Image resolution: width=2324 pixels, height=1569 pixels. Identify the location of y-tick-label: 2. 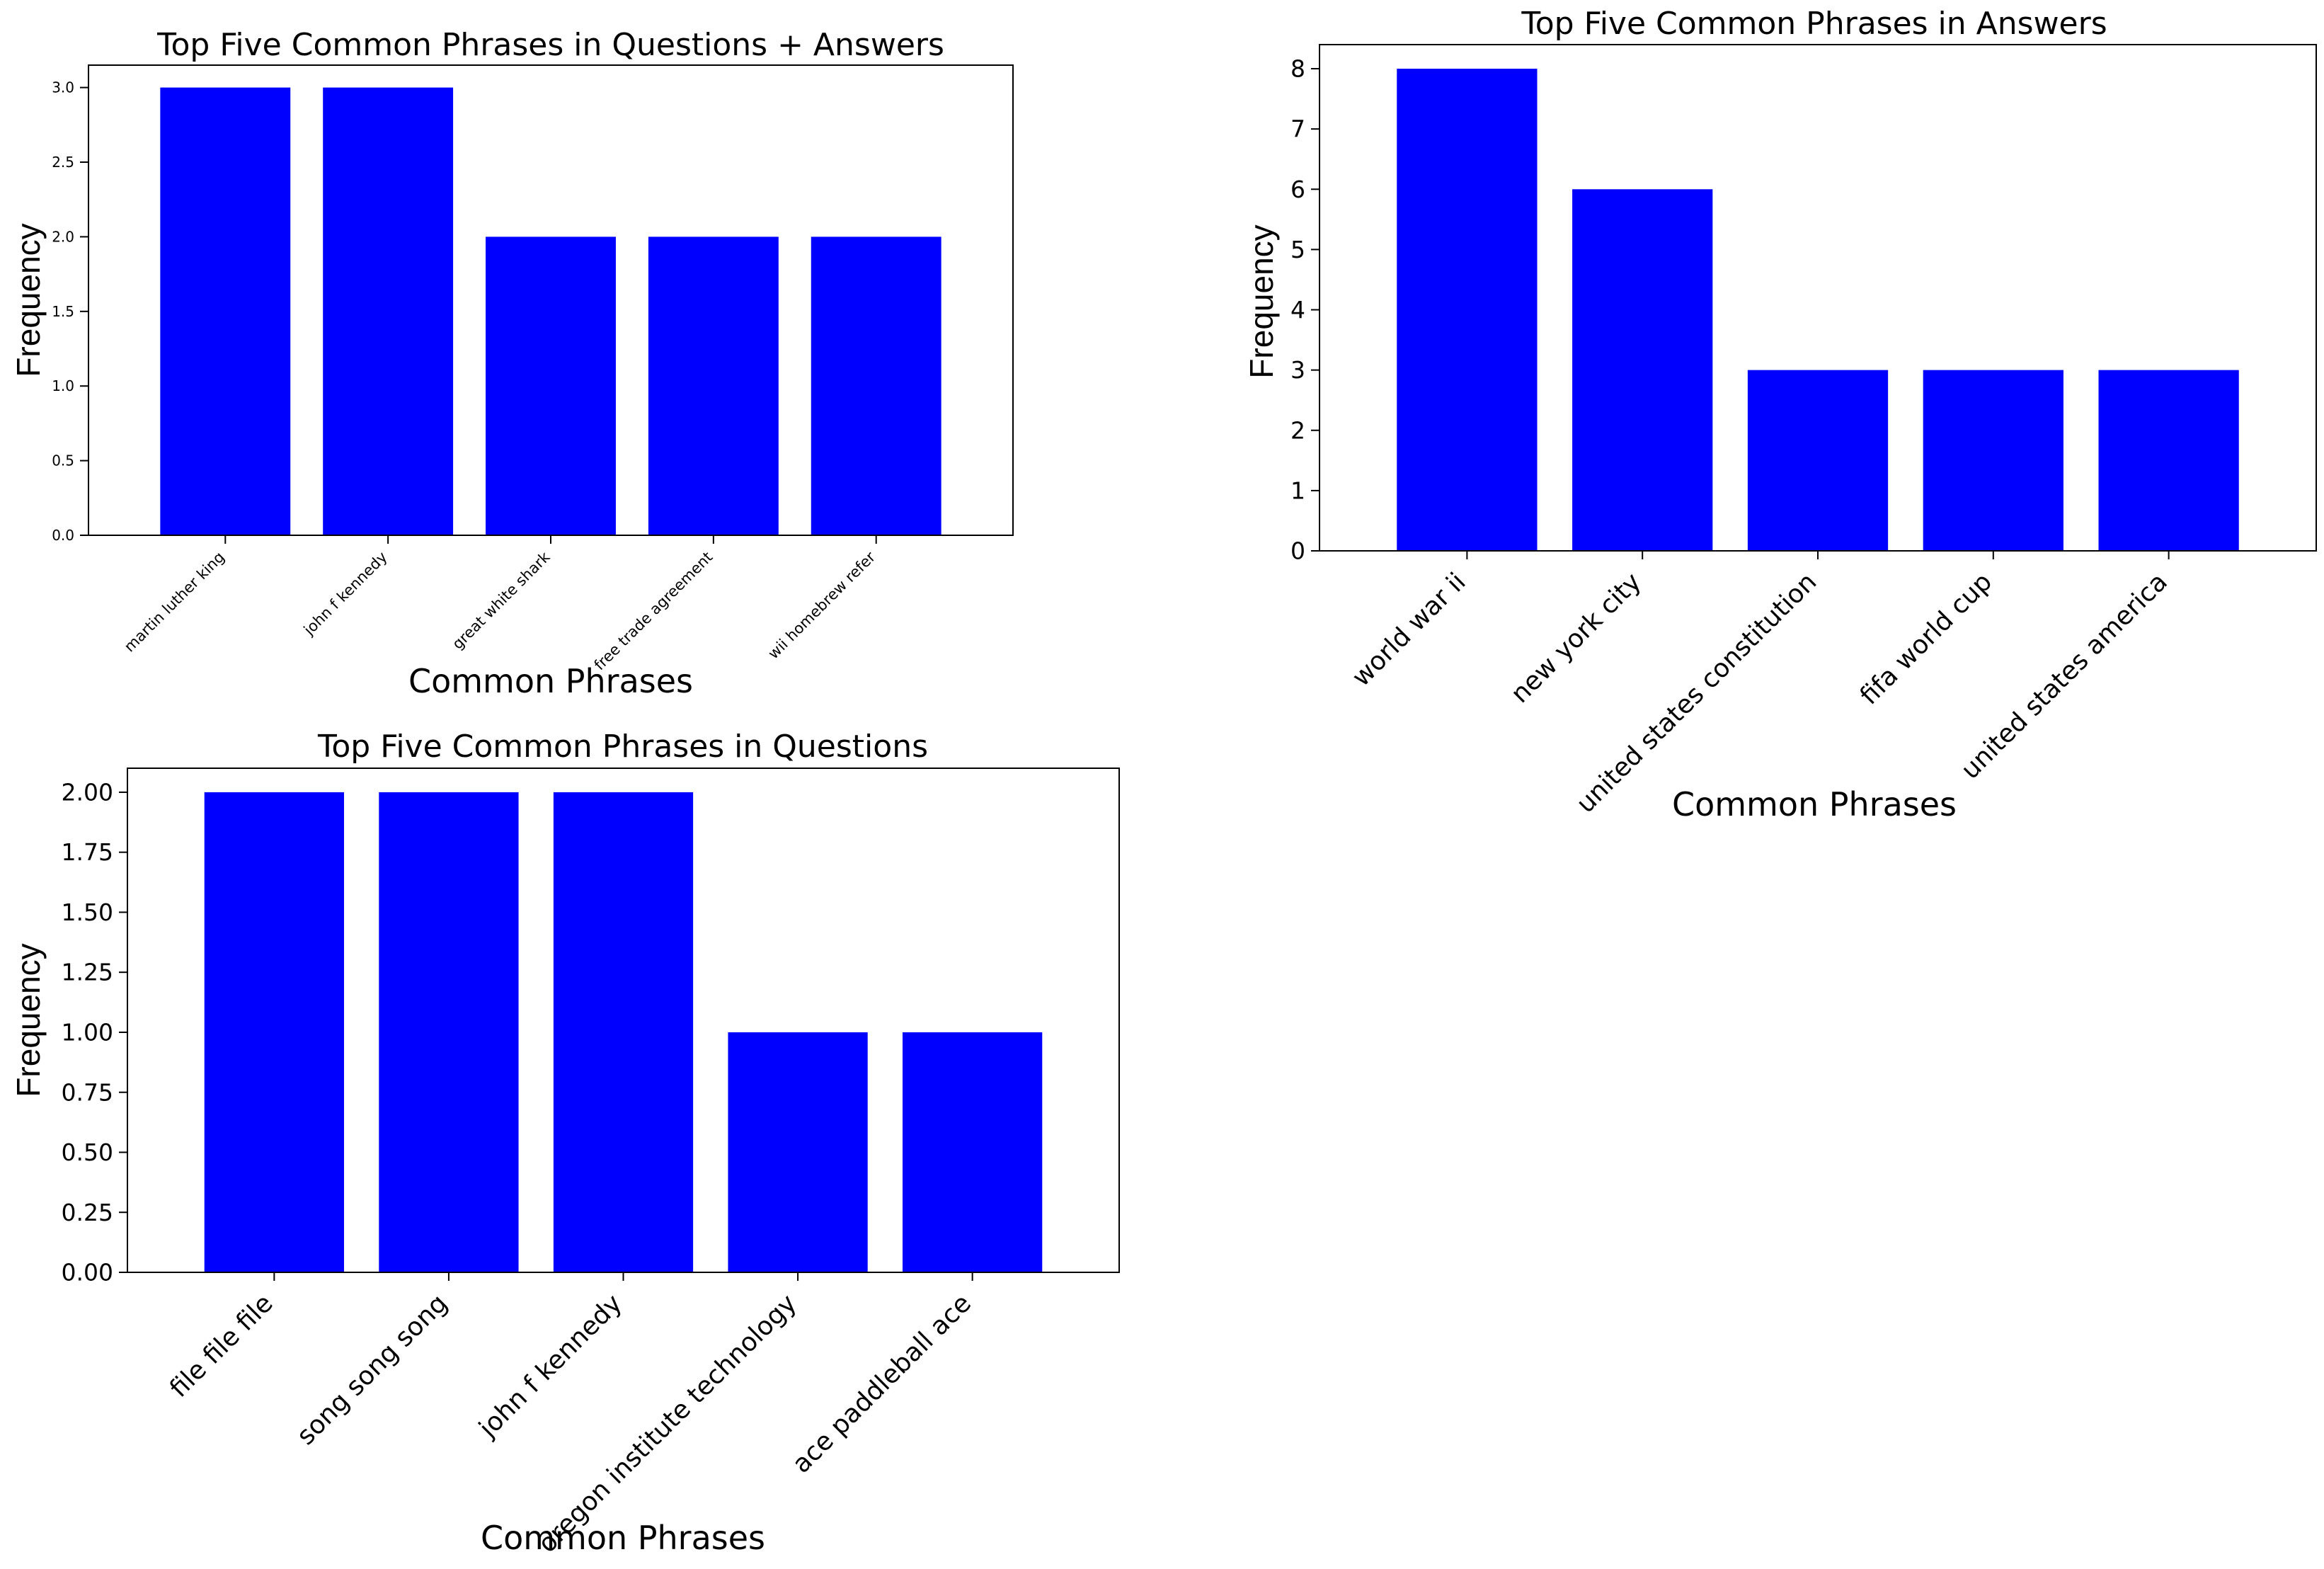
(1297, 430).